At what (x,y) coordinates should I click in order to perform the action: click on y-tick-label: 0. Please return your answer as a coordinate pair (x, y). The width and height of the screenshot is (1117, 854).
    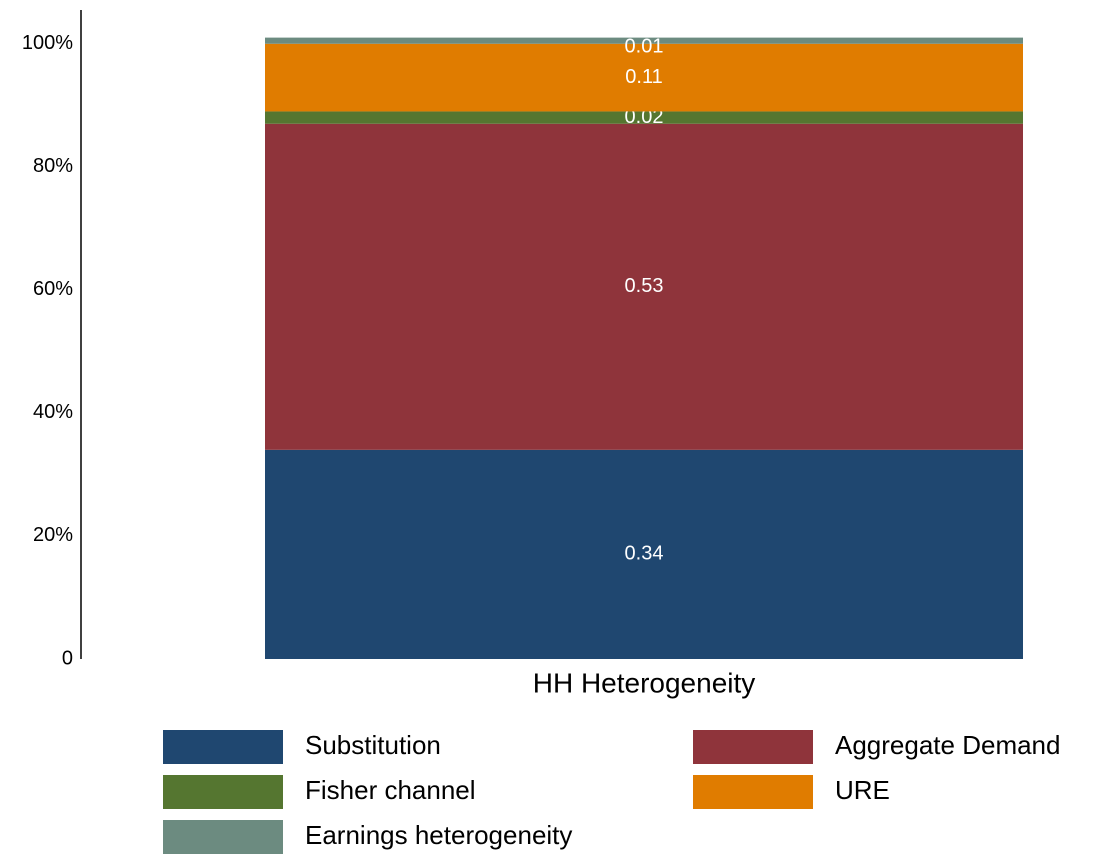
    Looking at the image, I should click on (67, 658).